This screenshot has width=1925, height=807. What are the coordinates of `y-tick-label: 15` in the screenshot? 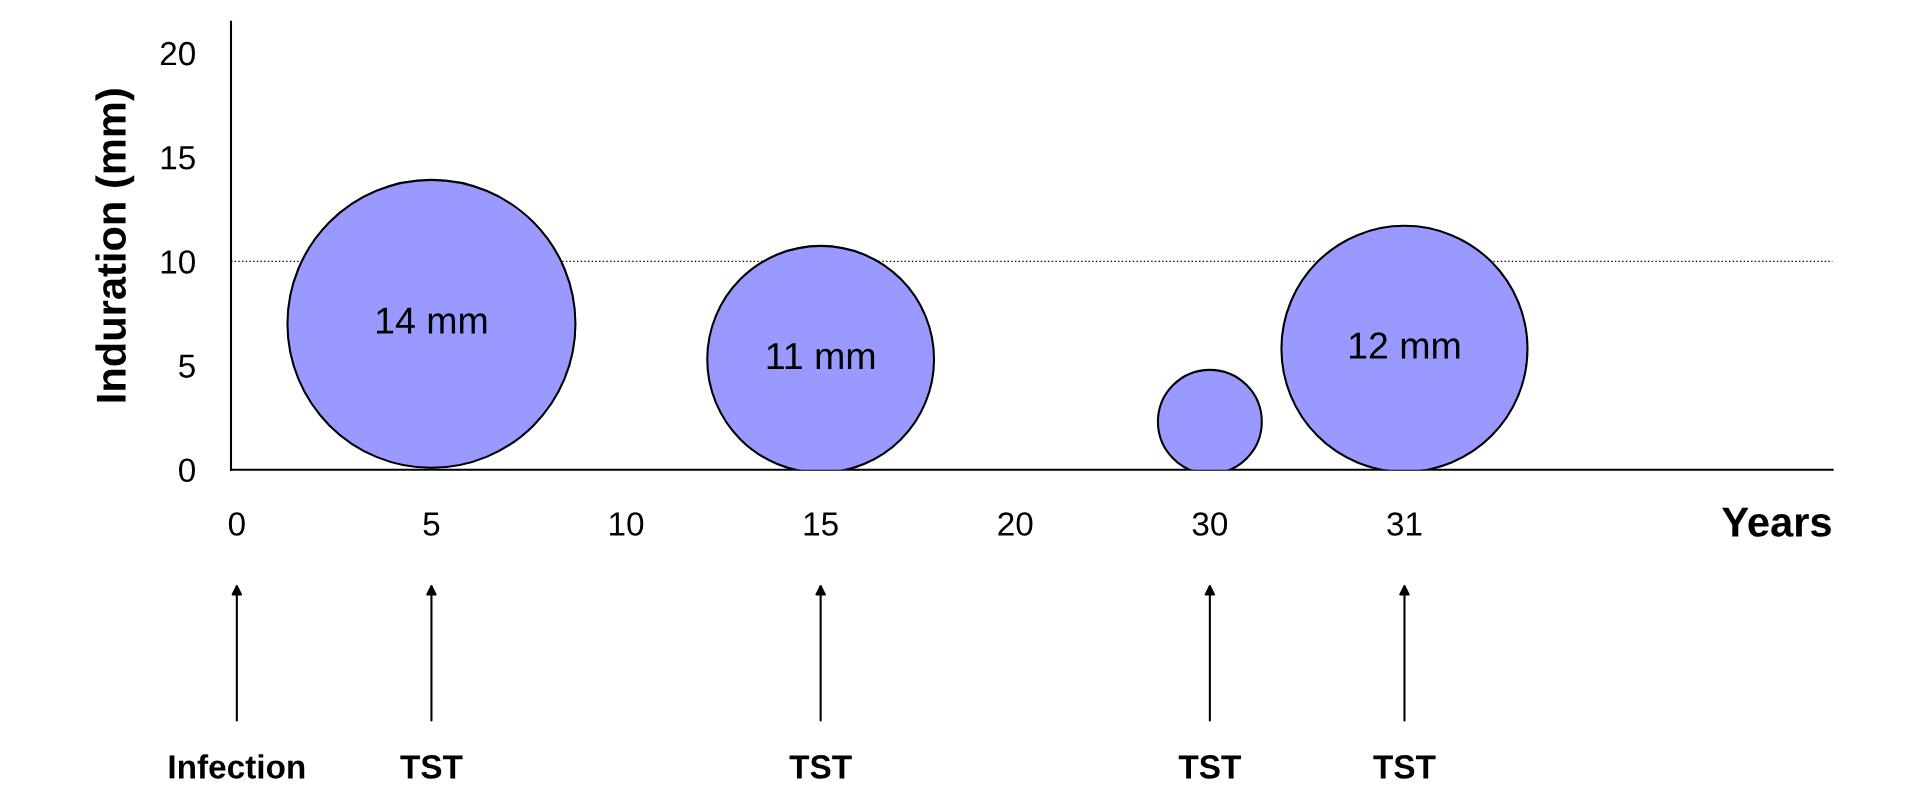 It's located at (178, 158).